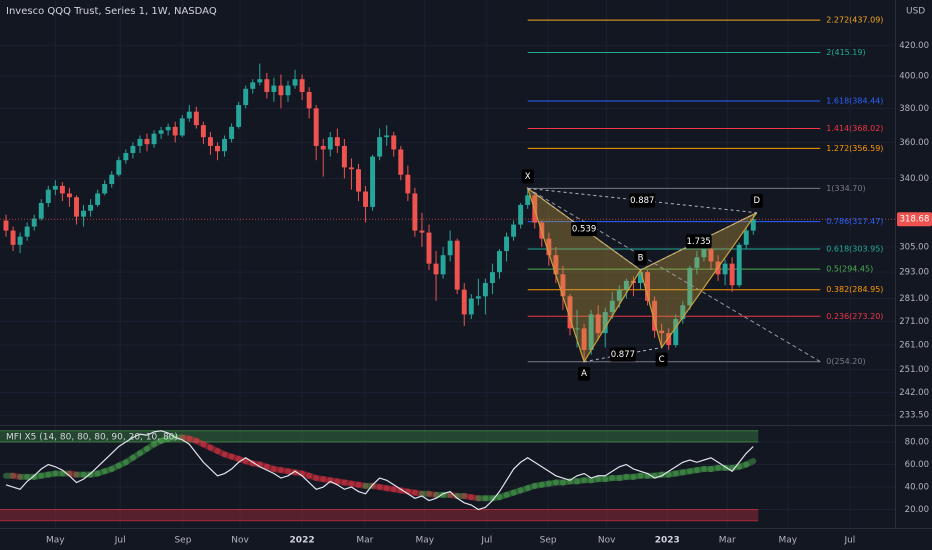 Image resolution: width=932 pixels, height=550 pixels. I want to click on pattern-ratio-line, so click(584, 229).